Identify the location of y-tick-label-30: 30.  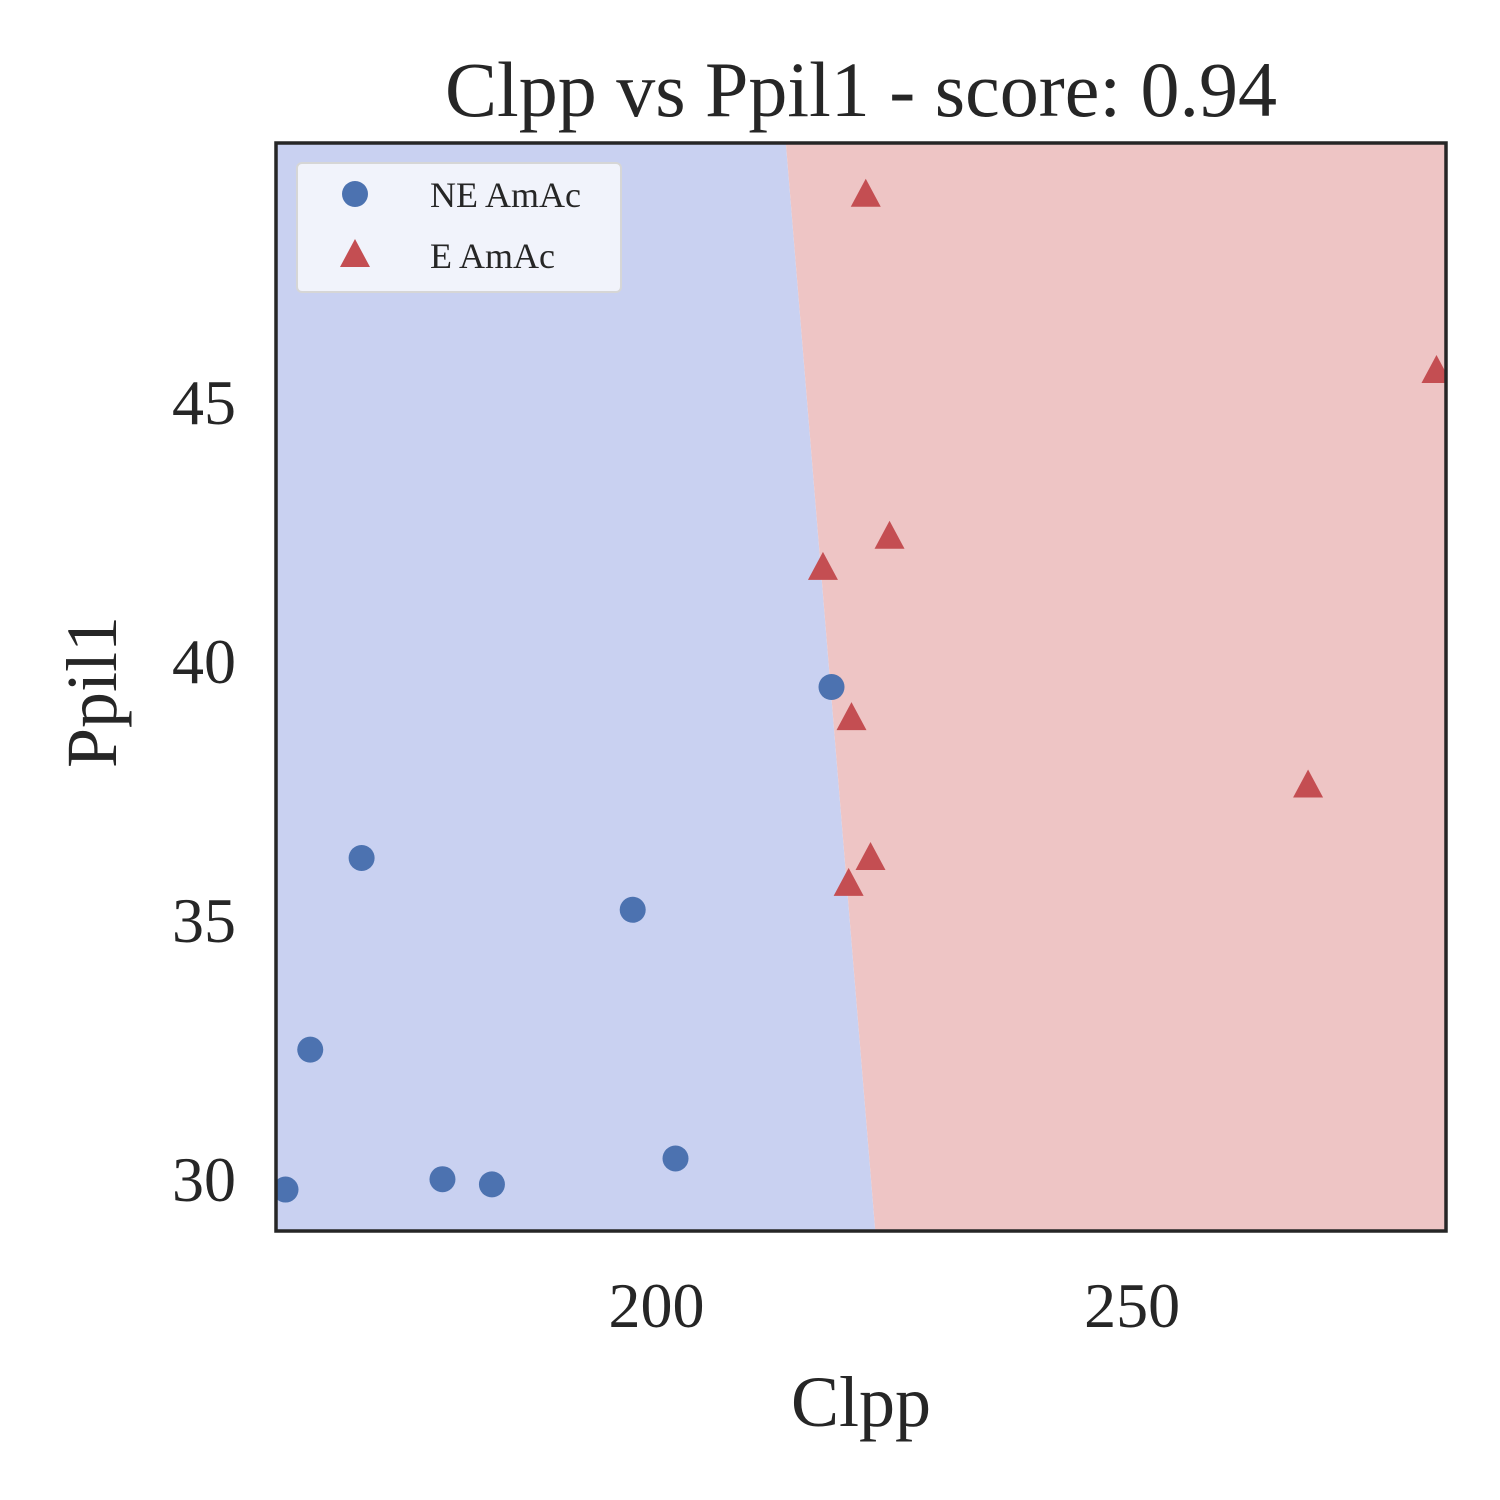
(204, 1179).